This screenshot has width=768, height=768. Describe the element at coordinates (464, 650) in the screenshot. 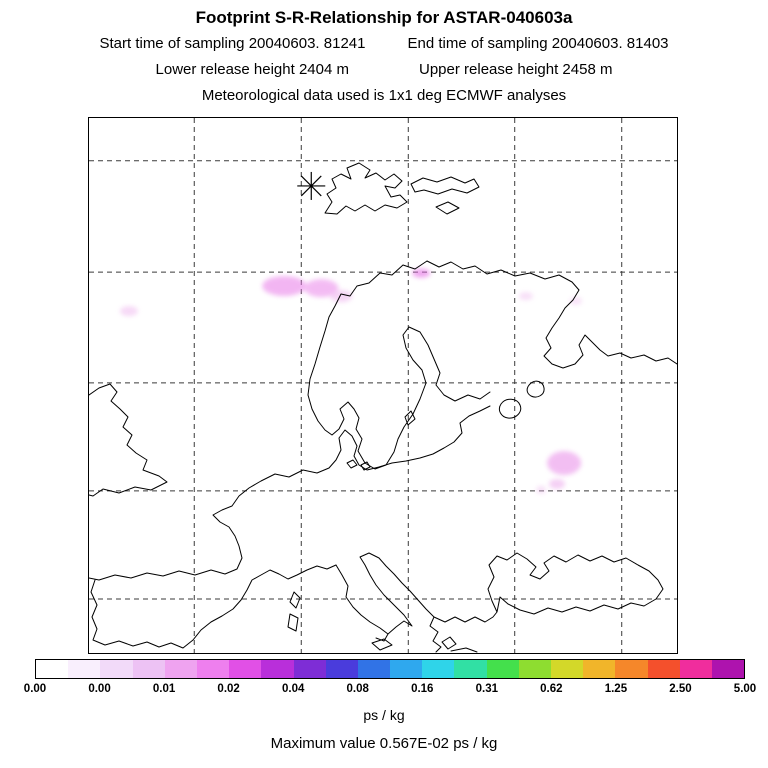

I see `crete-island` at that location.